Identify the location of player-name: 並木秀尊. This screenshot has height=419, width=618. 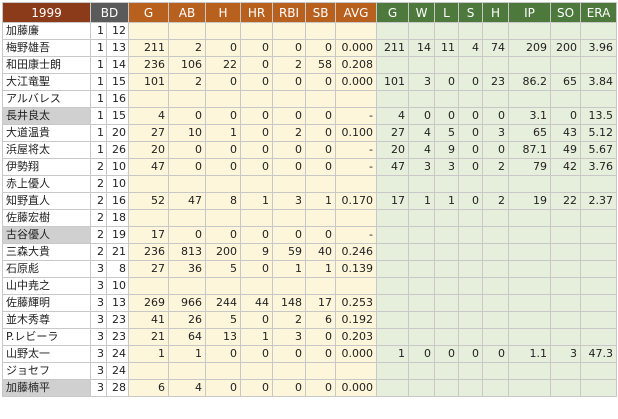
(46, 320).